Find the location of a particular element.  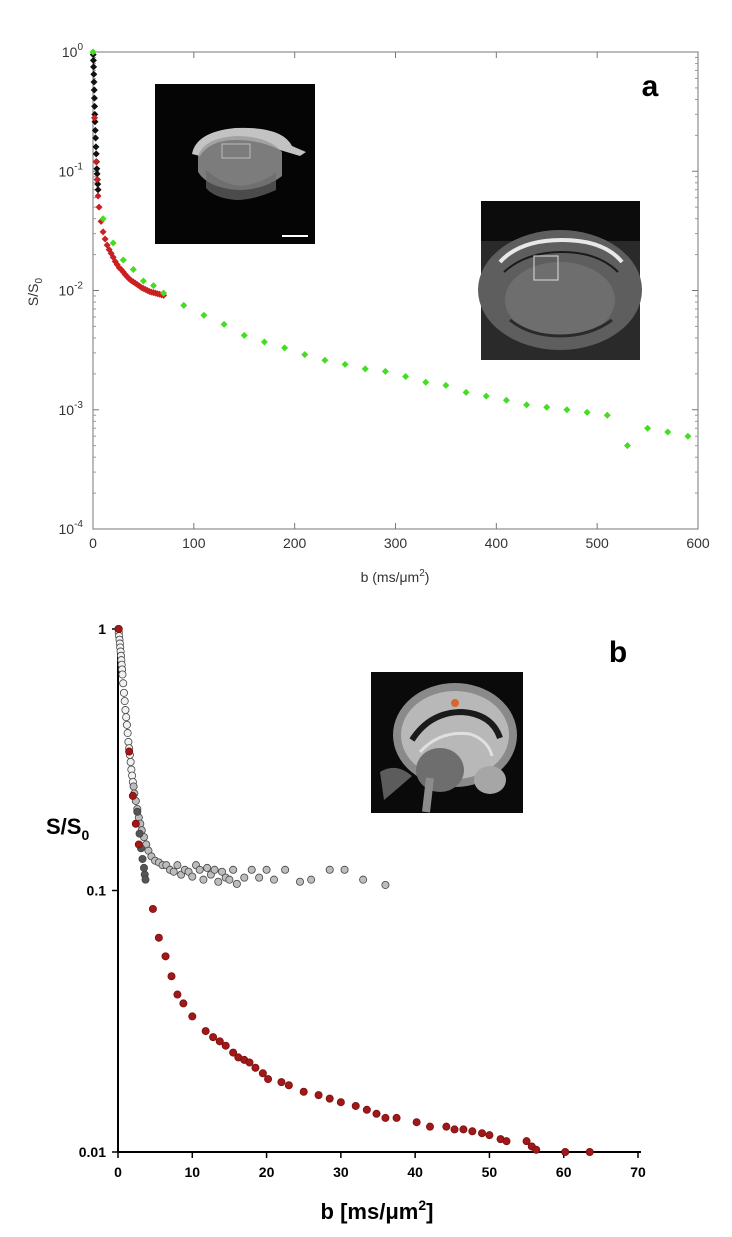

y-axis-label-a: S/S0 is located at coordinates (35, 291).